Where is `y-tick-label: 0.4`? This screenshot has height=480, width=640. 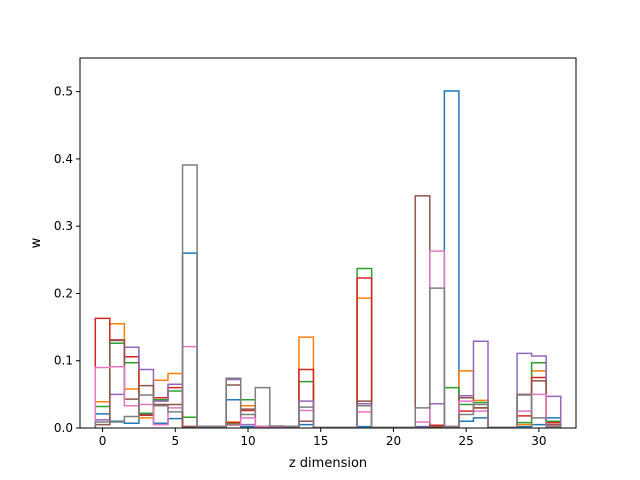
y-tick-label: 0.4 is located at coordinates (63, 159).